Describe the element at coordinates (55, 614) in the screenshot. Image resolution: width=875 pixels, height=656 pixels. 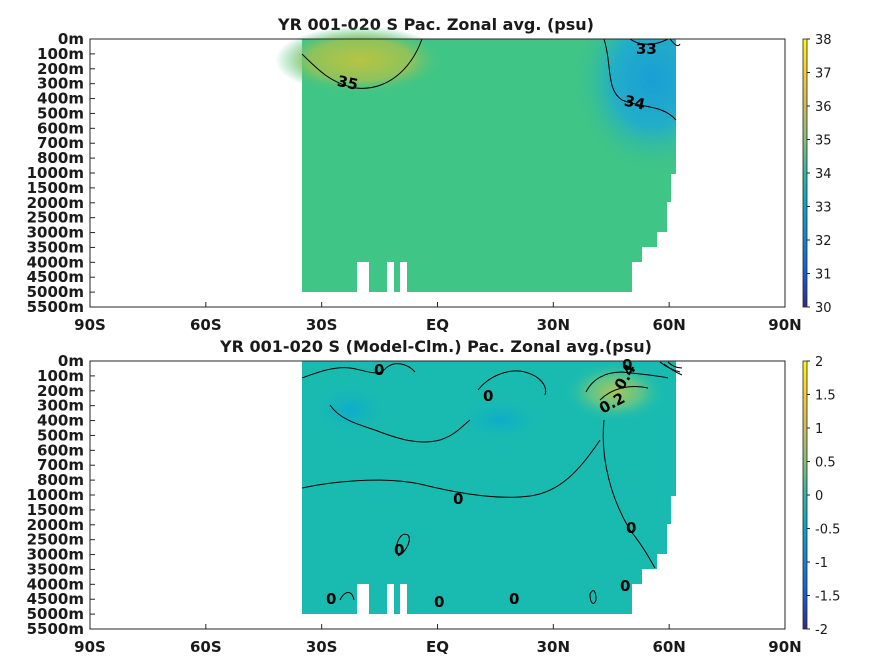
I see `panel-2-y-tick-label: 5000m` at that location.